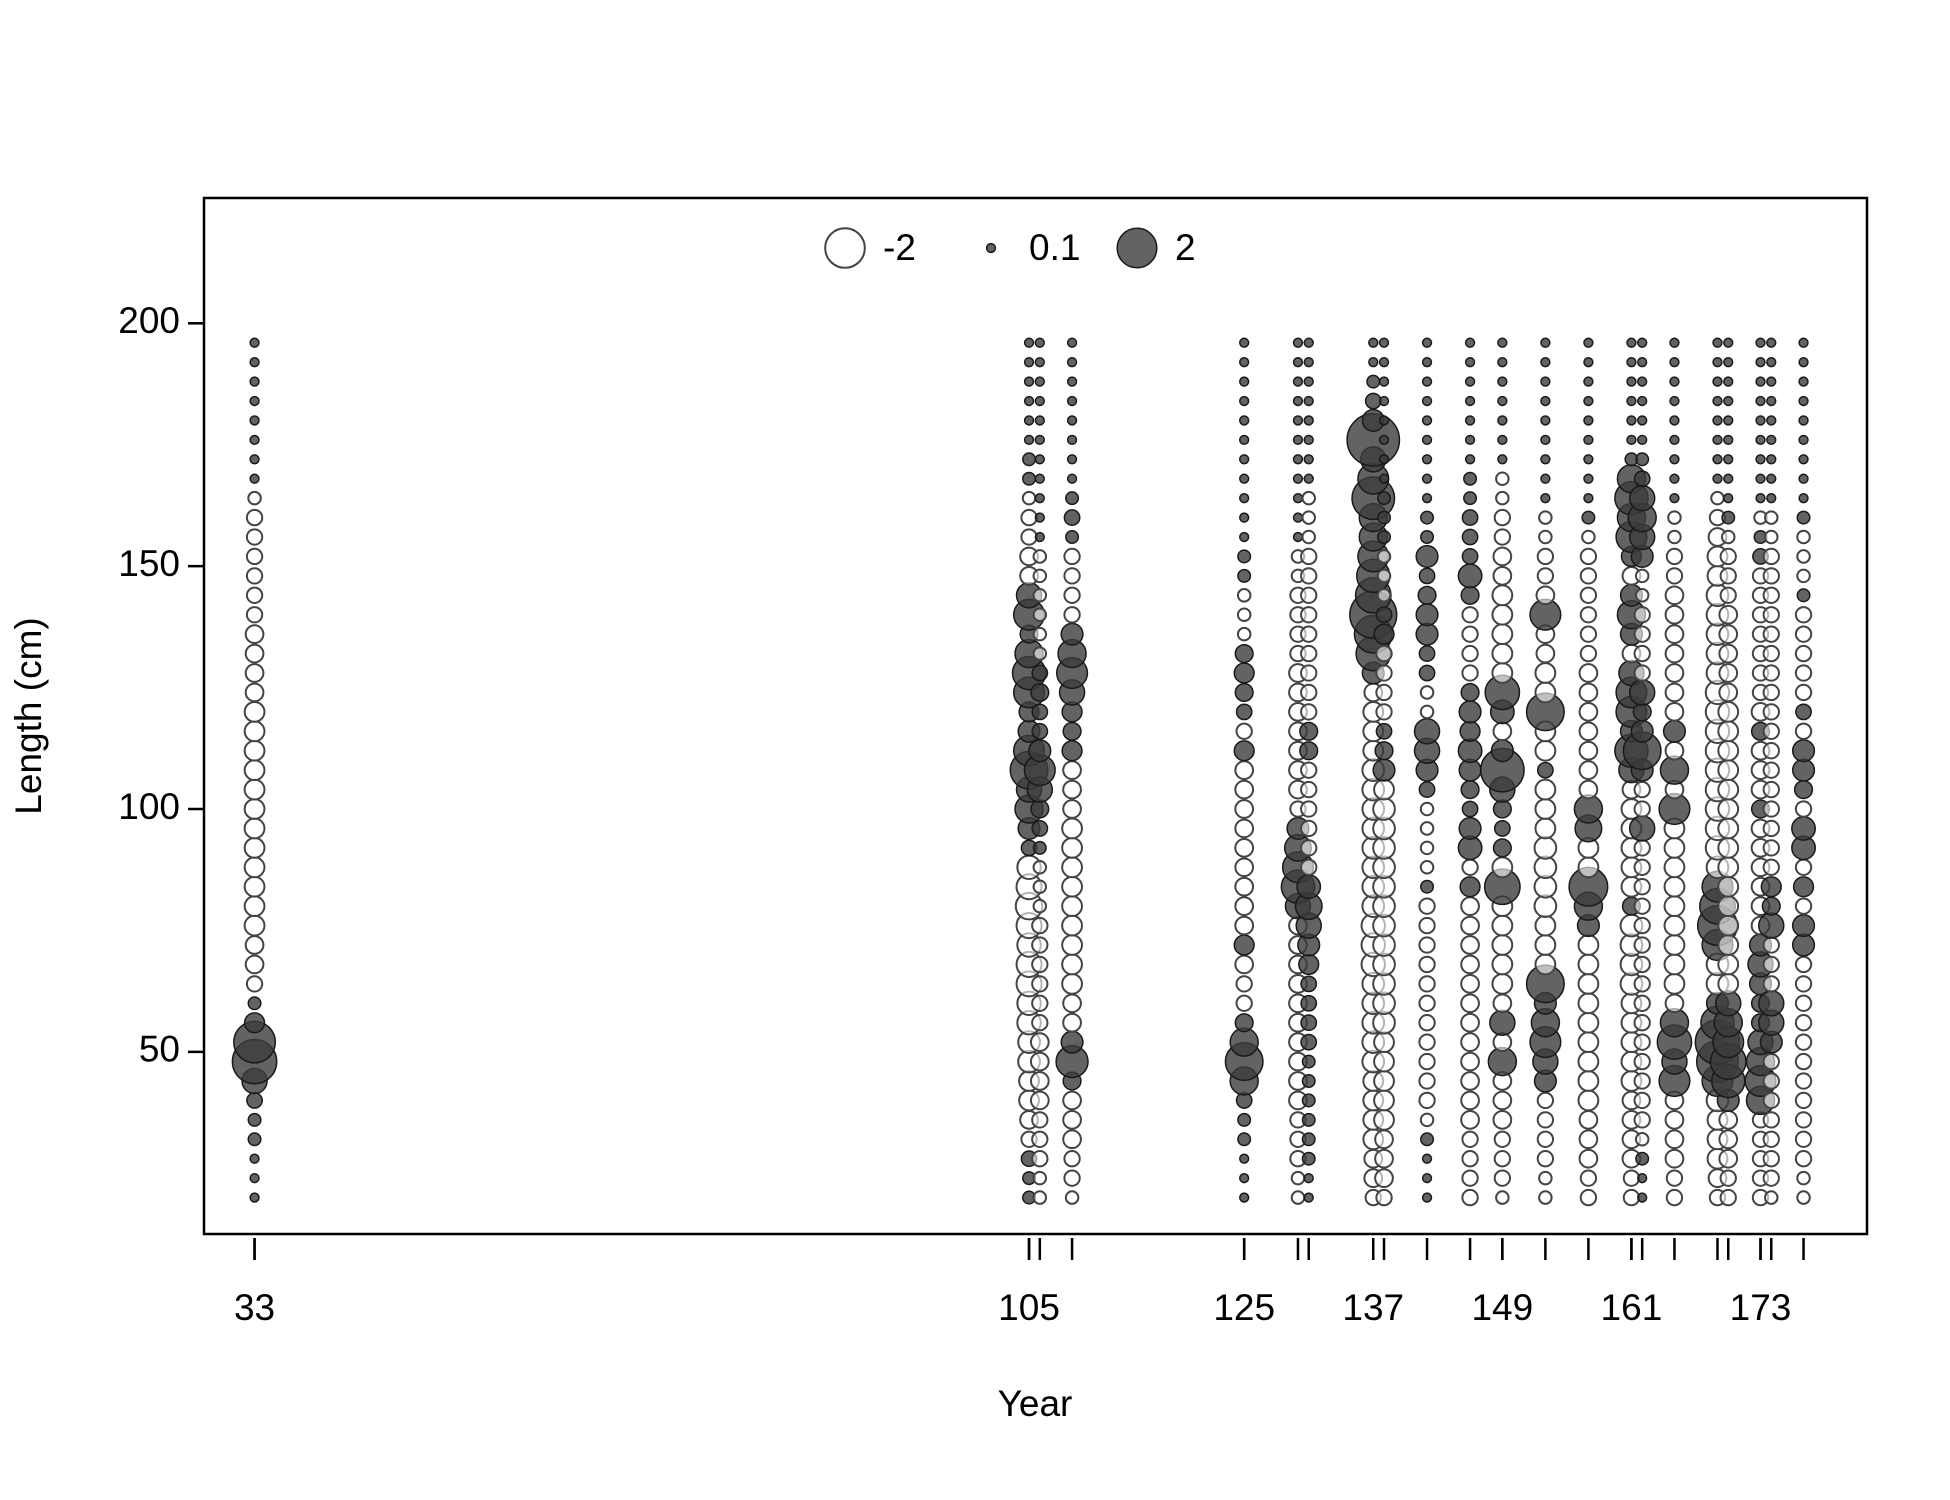 Image resolution: width=1950 pixels, height=1500 pixels. Describe the element at coordinates (149, 563) in the screenshot. I see `y-tick-label: 150` at that location.